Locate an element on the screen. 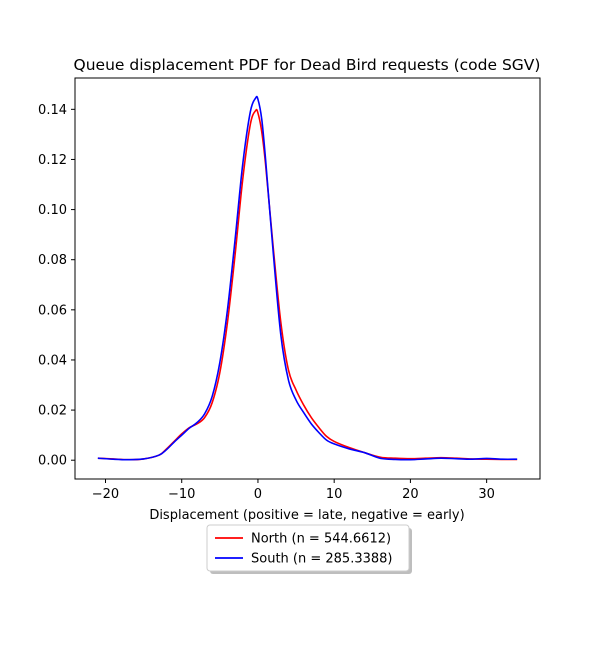 The height and width of the screenshot is (650, 600). y-tick-label: 0.14 is located at coordinates (52, 110).